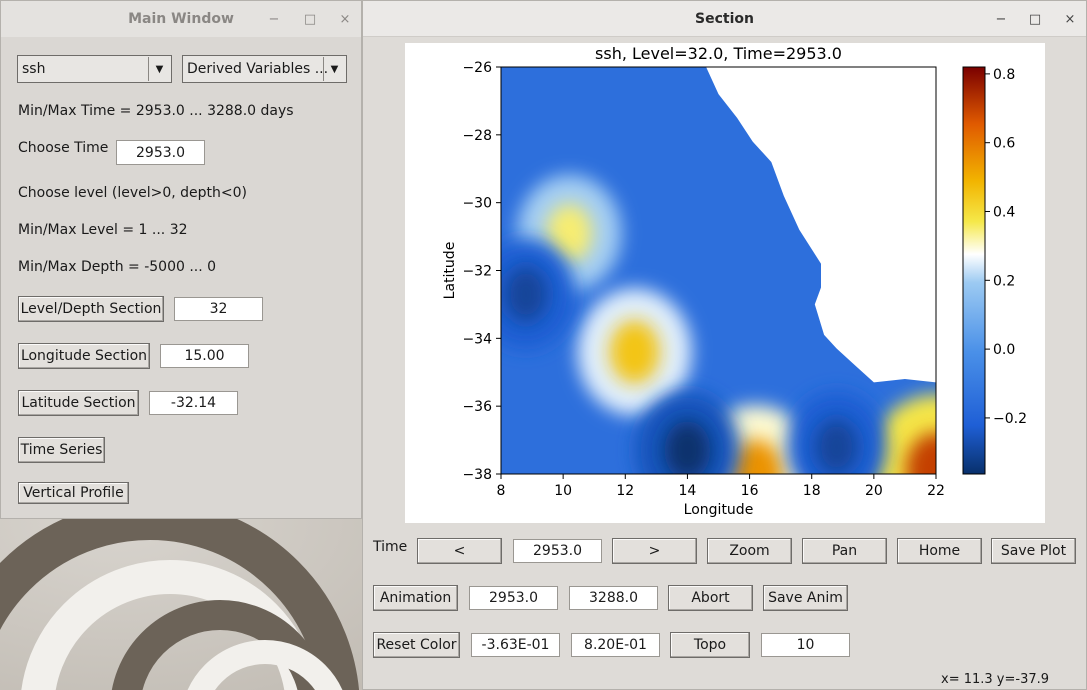 Image resolution: width=1087 pixels, height=690 pixels. What do you see at coordinates (1033, 551) in the screenshot?
I see `save-plot-button: Save Plot` at bounding box center [1033, 551].